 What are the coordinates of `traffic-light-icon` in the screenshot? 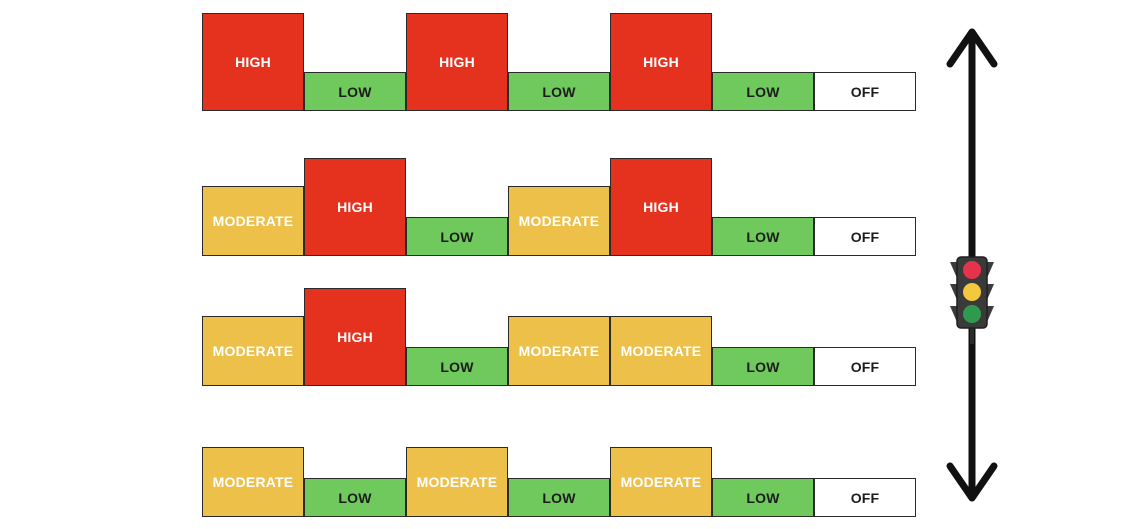 It's located at (972, 300).